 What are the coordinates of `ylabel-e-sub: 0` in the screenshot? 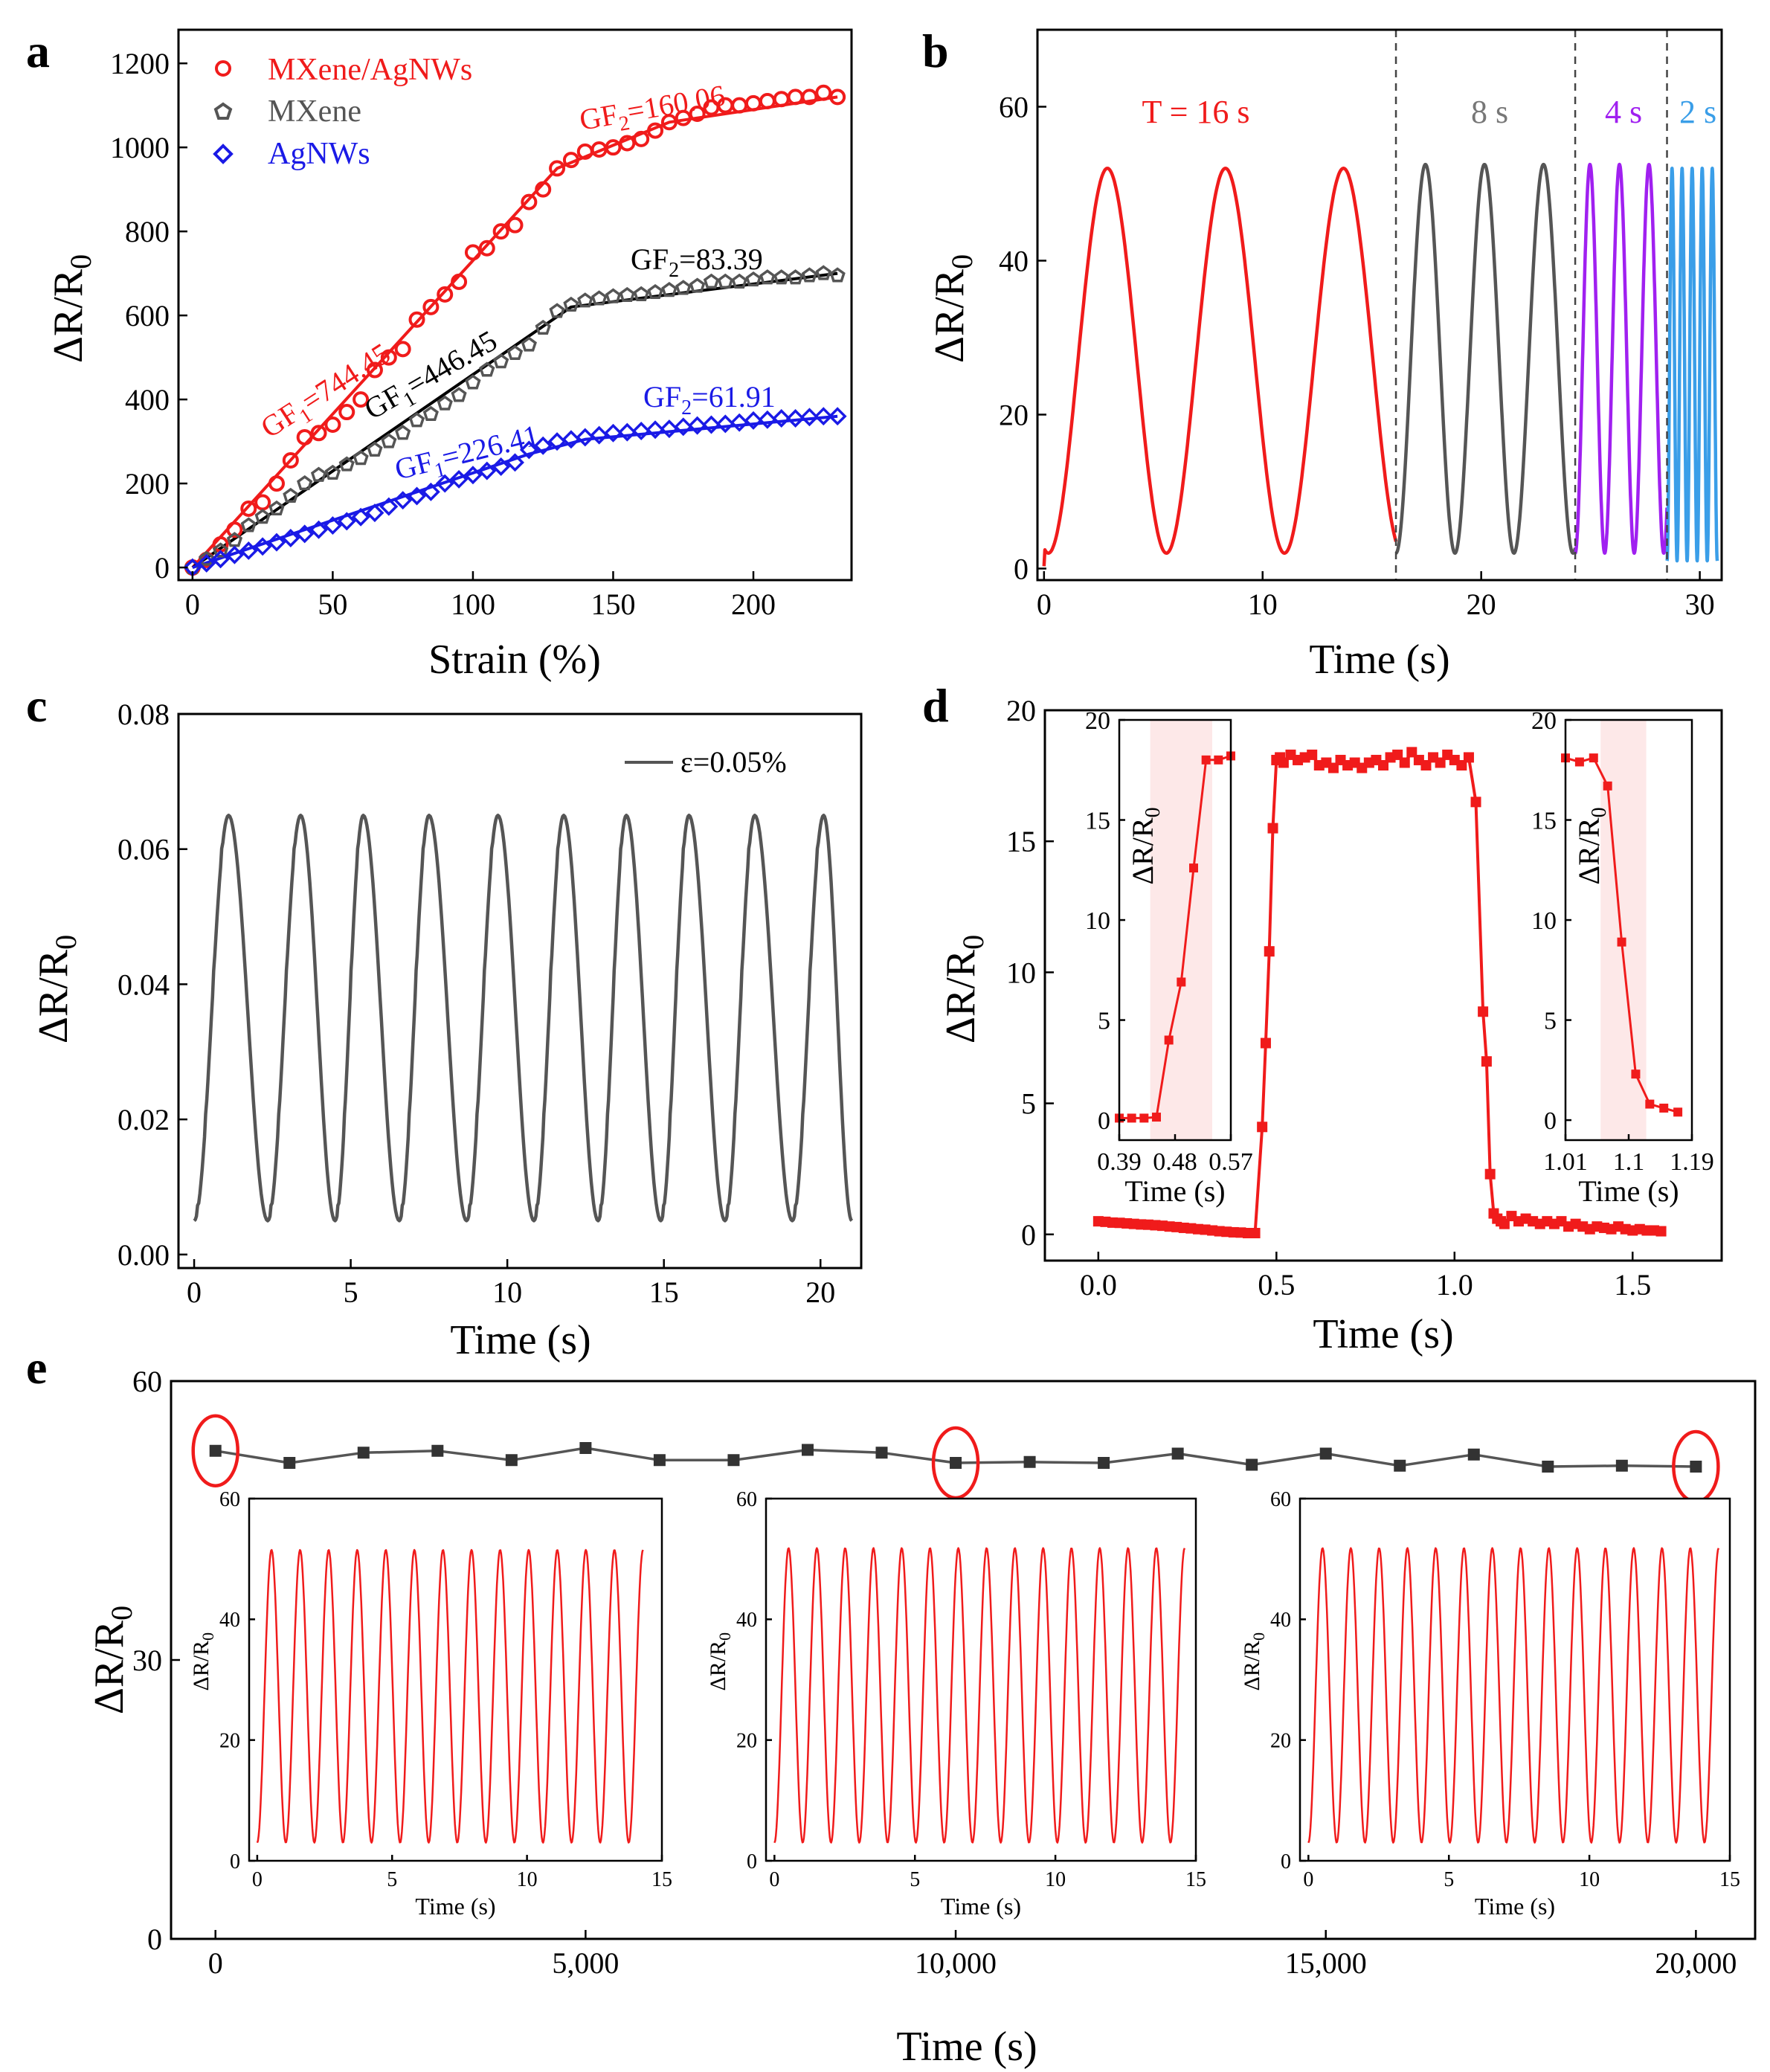 It's located at (121, 1613).